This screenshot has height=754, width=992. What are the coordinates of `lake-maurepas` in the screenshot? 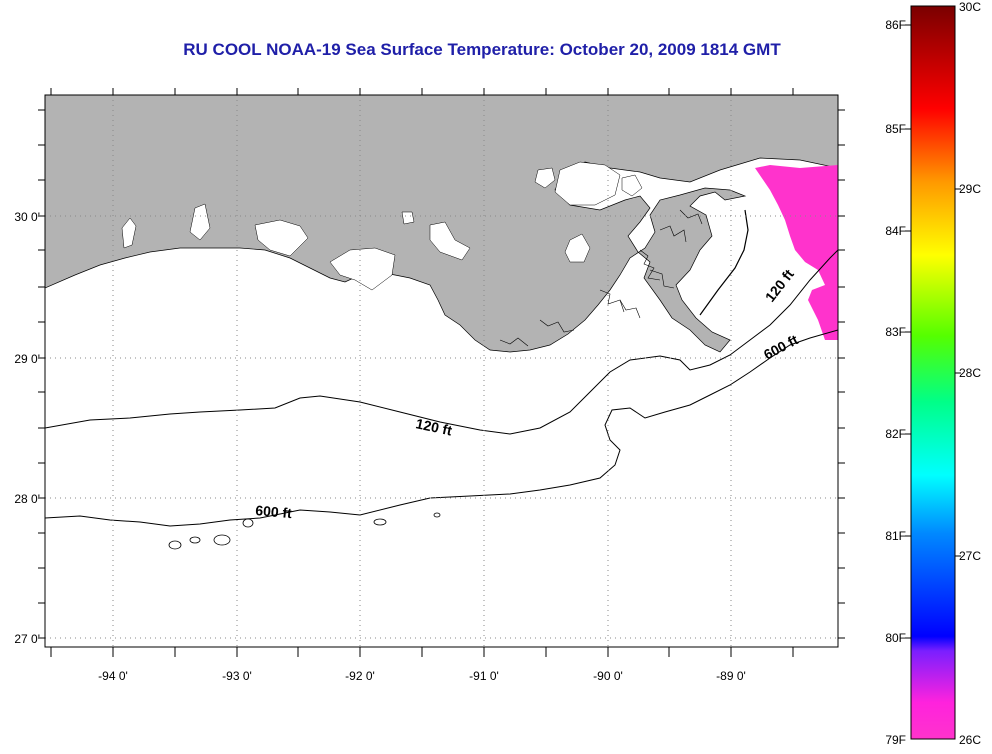 It's located at (632, 185).